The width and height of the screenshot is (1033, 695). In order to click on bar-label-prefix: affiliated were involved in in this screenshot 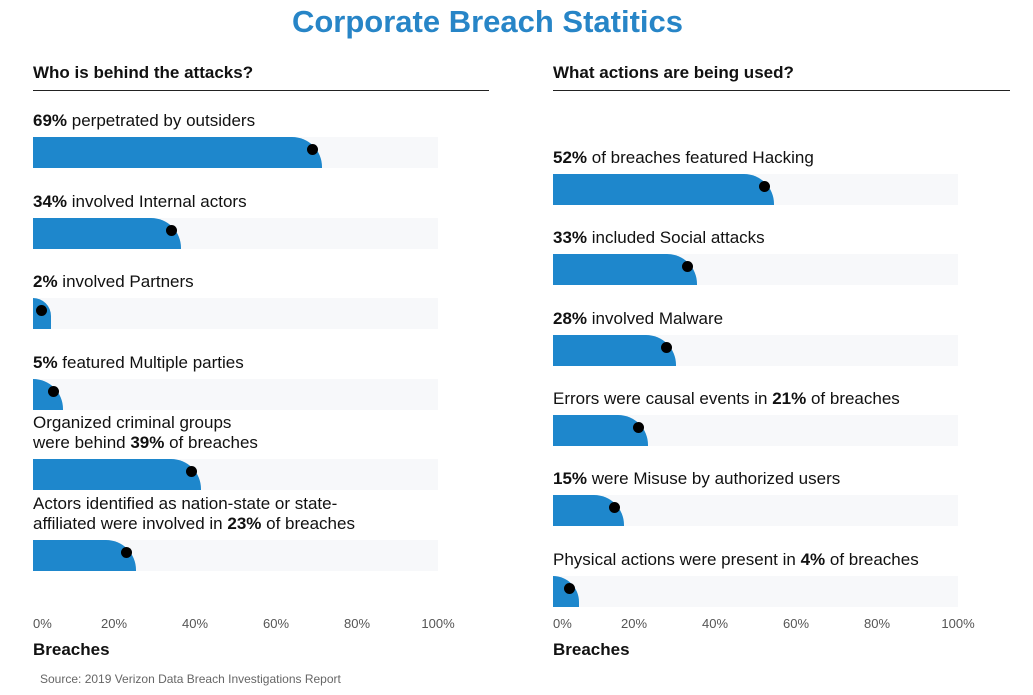, I will do `click(130, 523)`.